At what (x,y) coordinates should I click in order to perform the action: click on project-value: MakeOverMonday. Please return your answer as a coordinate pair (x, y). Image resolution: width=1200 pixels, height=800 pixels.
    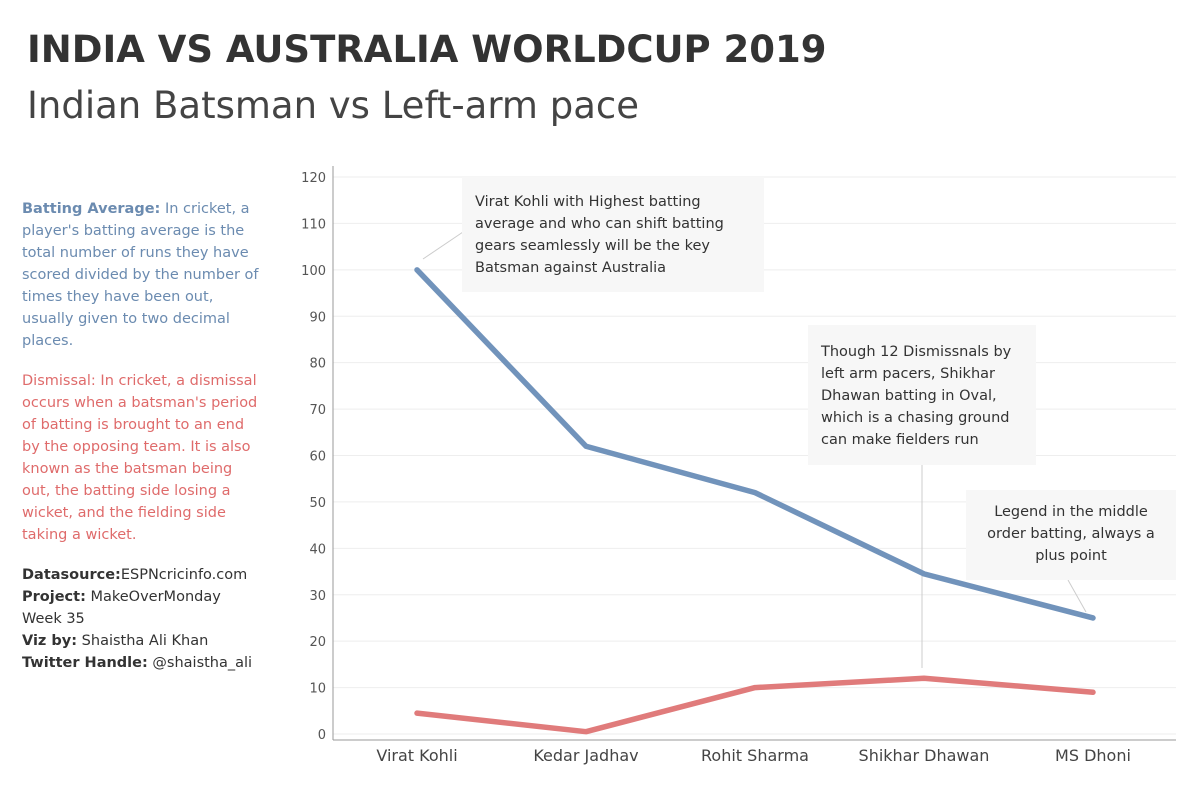
    Looking at the image, I should click on (153, 597).